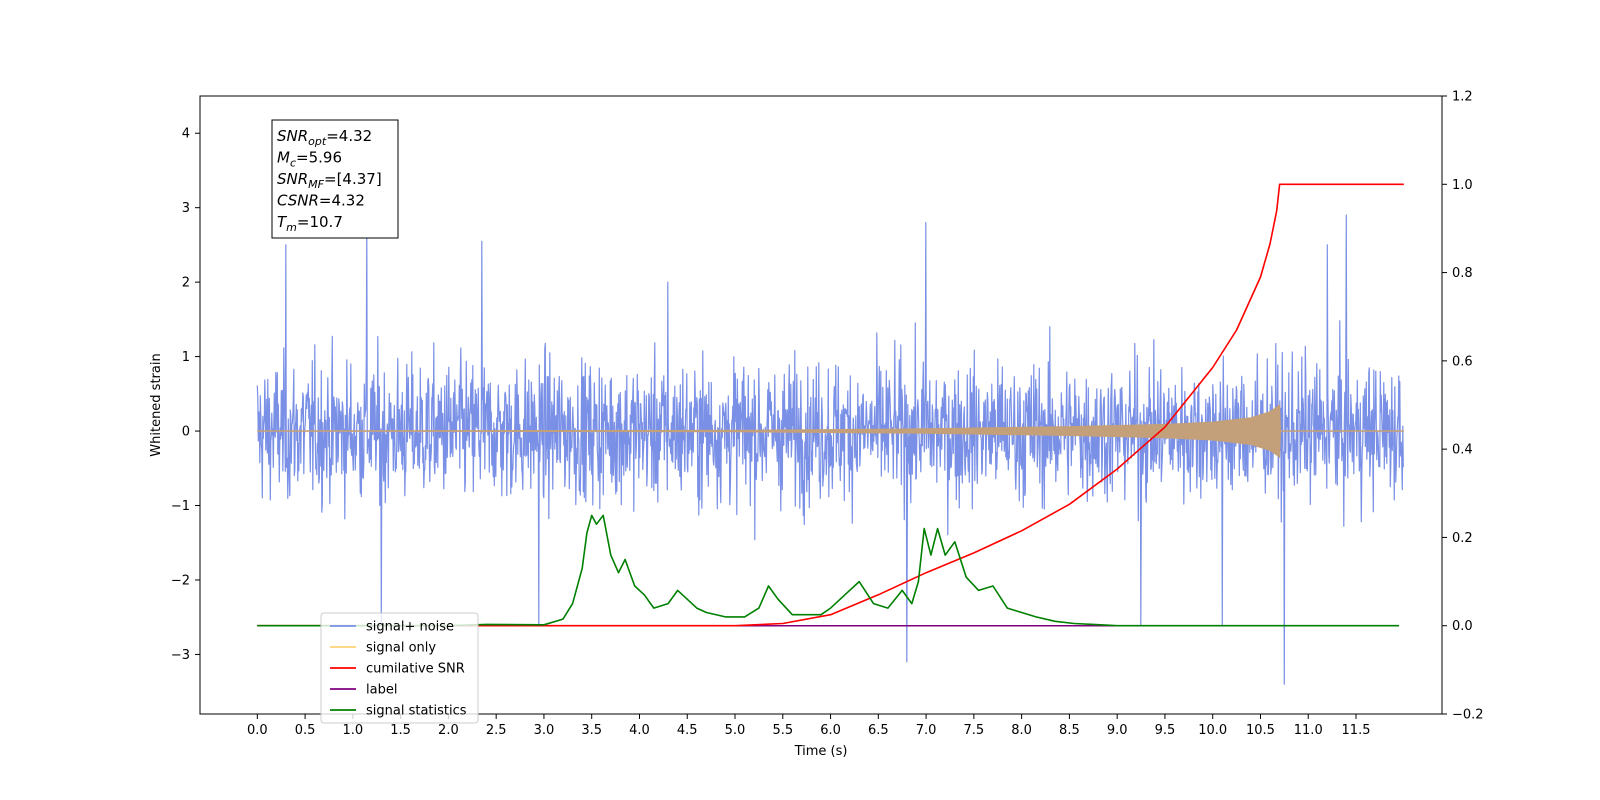 The image size is (1600, 800). I want to click on legend-label: cumilative SNR, so click(415, 669).